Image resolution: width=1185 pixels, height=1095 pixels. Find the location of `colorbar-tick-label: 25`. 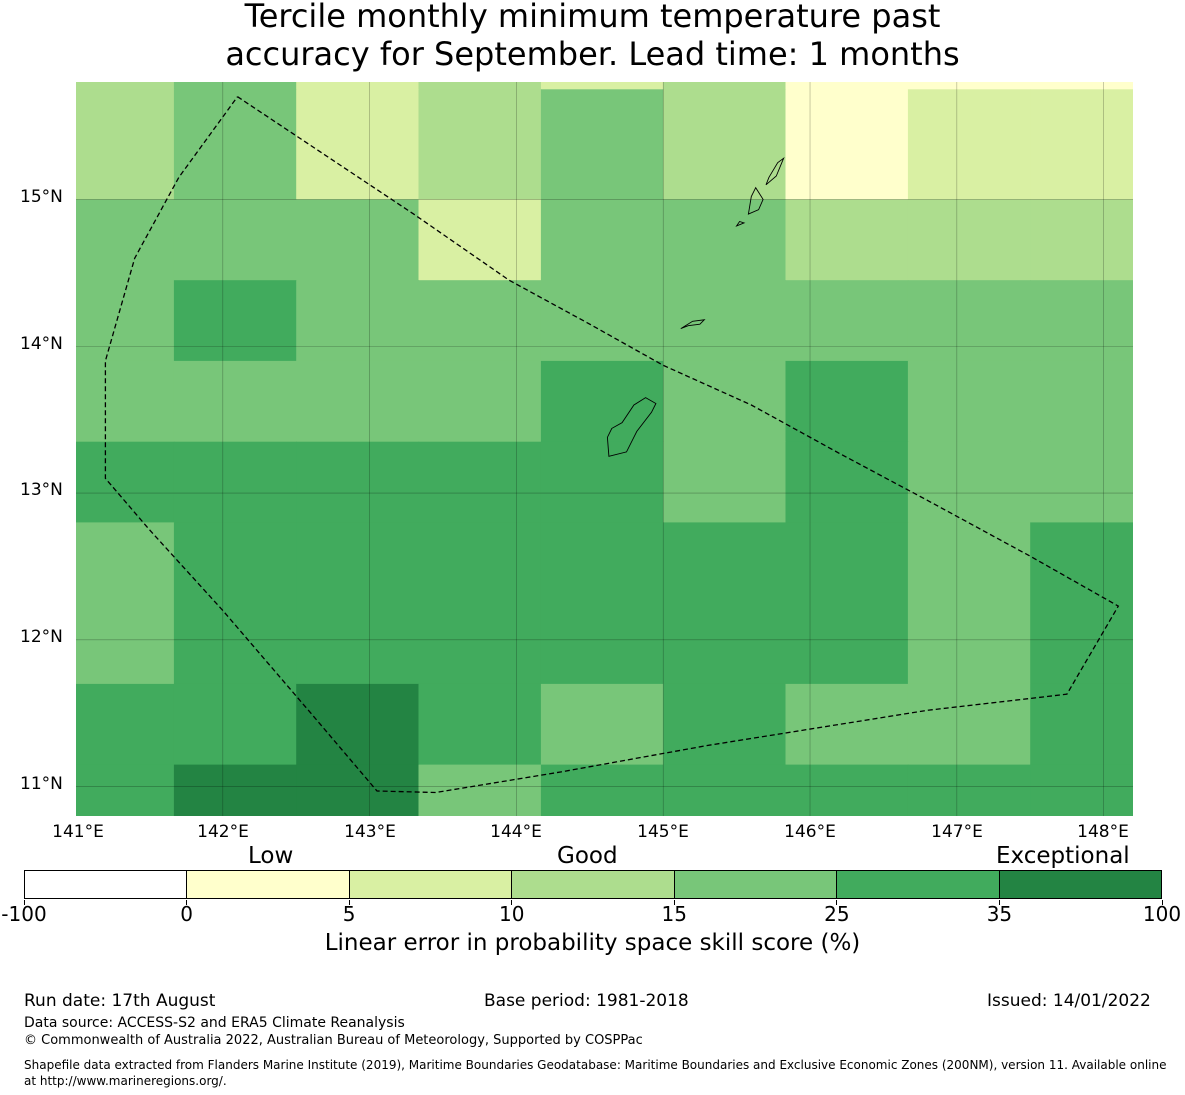

colorbar-tick-label: 25 is located at coordinates (837, 914).